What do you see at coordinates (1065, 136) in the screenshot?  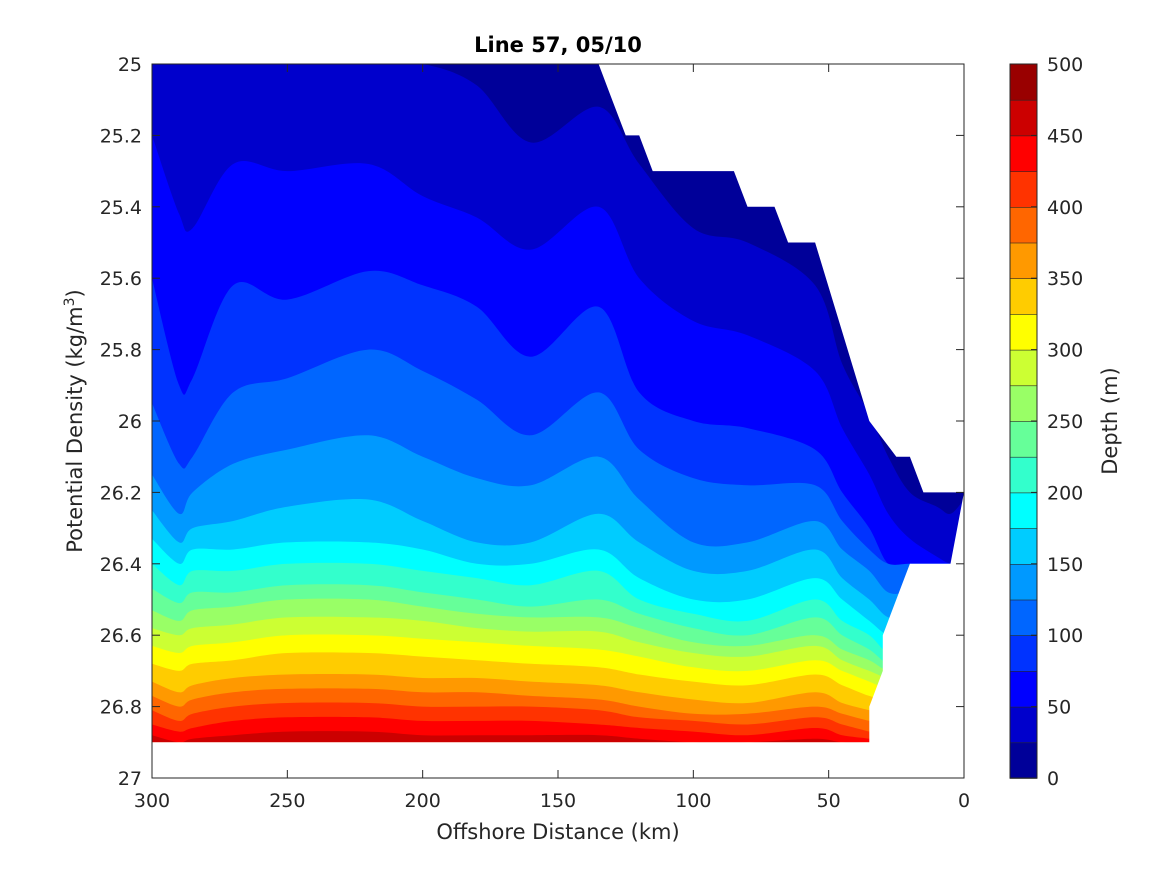 I see `colorbar-tick-label: 450` at bounding box center [1065, 136].